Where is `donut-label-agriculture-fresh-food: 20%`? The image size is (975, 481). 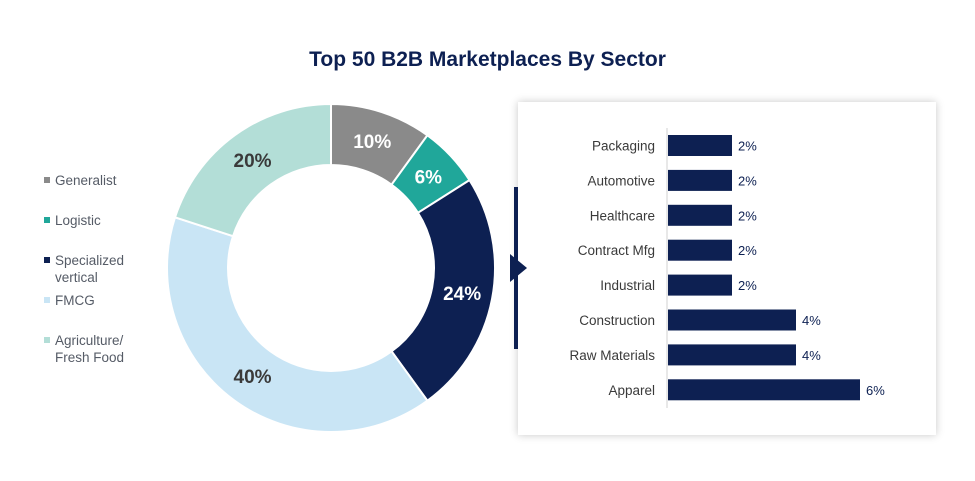
donut-label-agriculture-fresh-food: 20% is located at coordinates (253, 161).